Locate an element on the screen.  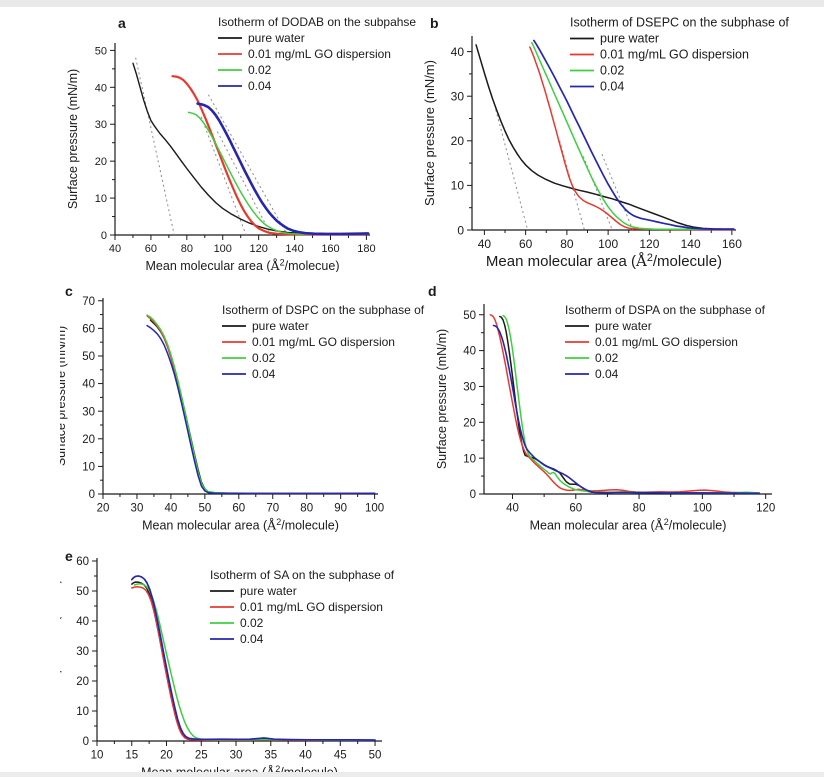
page-top-bar is located at coordinates (412, 3).